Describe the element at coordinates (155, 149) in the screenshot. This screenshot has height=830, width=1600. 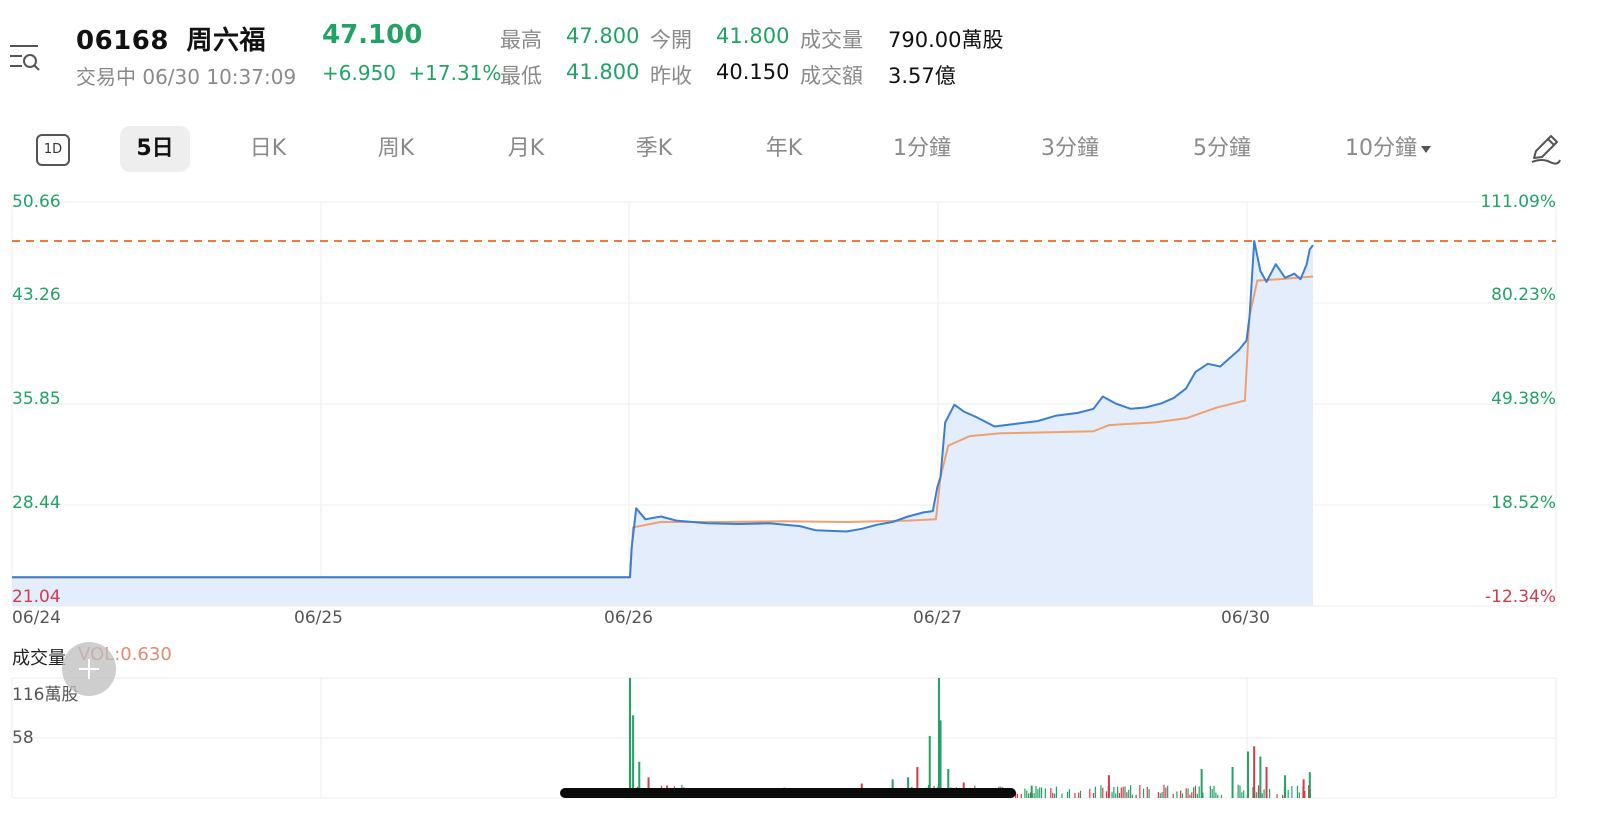
I see `tab-5day: 5日` at that location.